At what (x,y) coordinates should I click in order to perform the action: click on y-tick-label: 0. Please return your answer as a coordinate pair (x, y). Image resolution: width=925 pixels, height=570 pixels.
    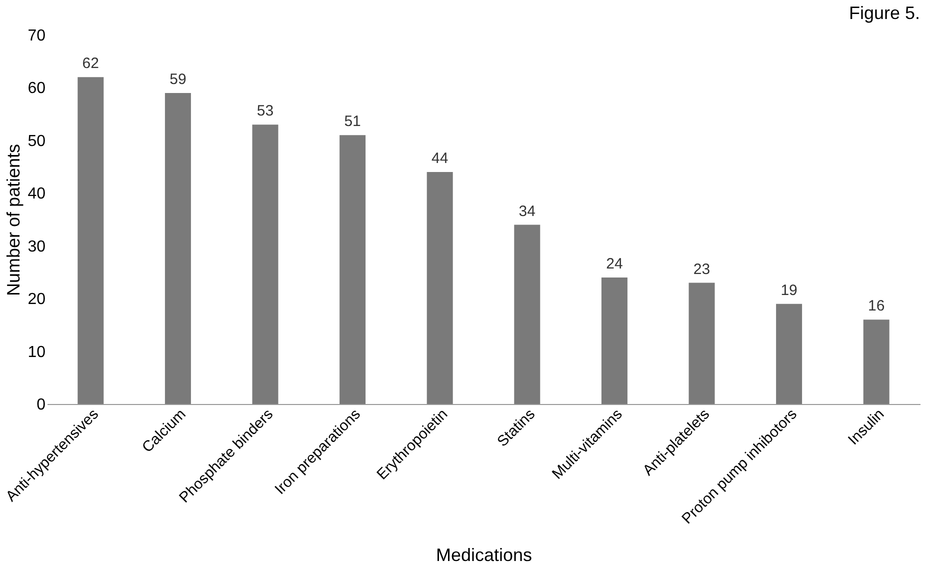
    Looking at the image, I should click on (41, 405).